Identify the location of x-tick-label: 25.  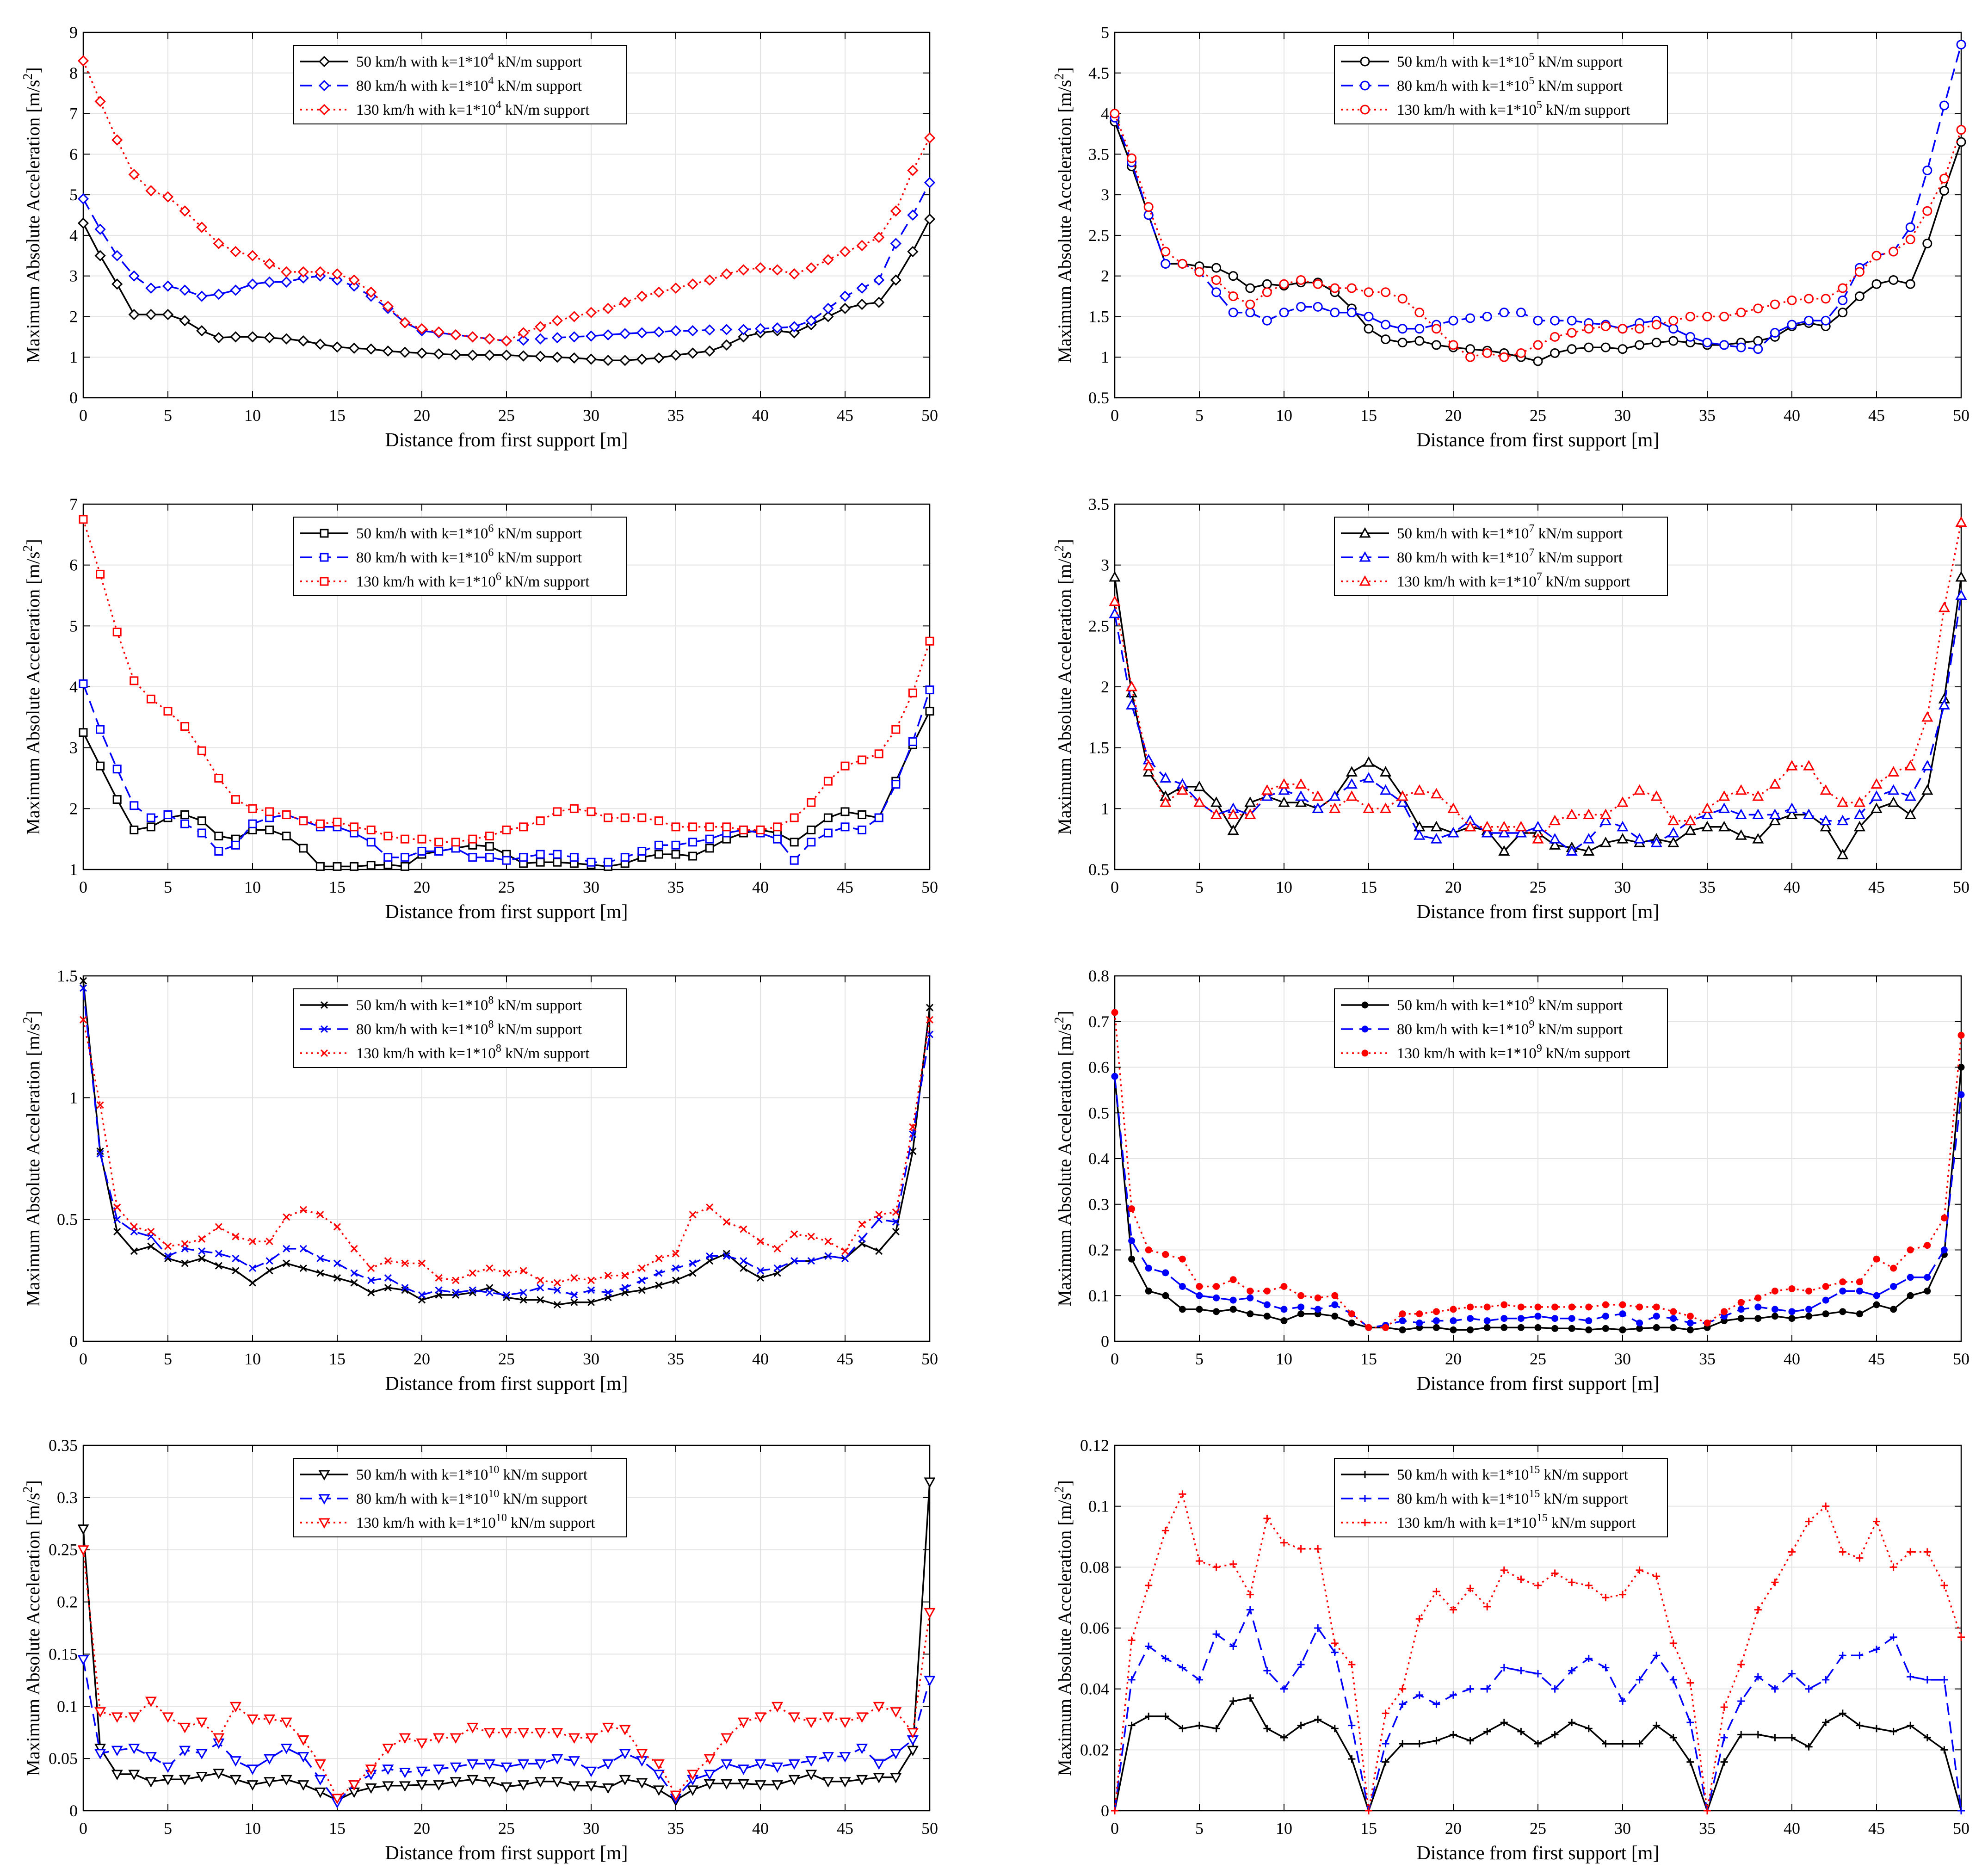
(506, 887).